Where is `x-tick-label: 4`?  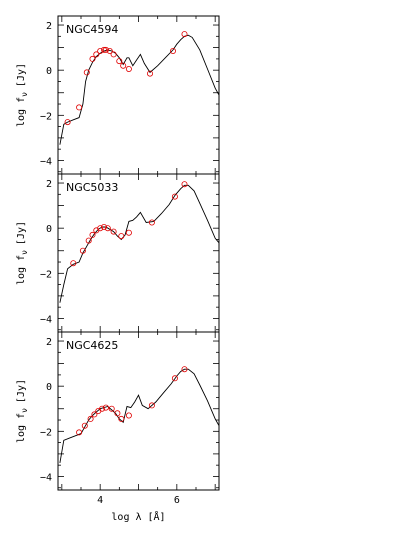 x-tick-label: 4 is located at coordinates (100, 500).